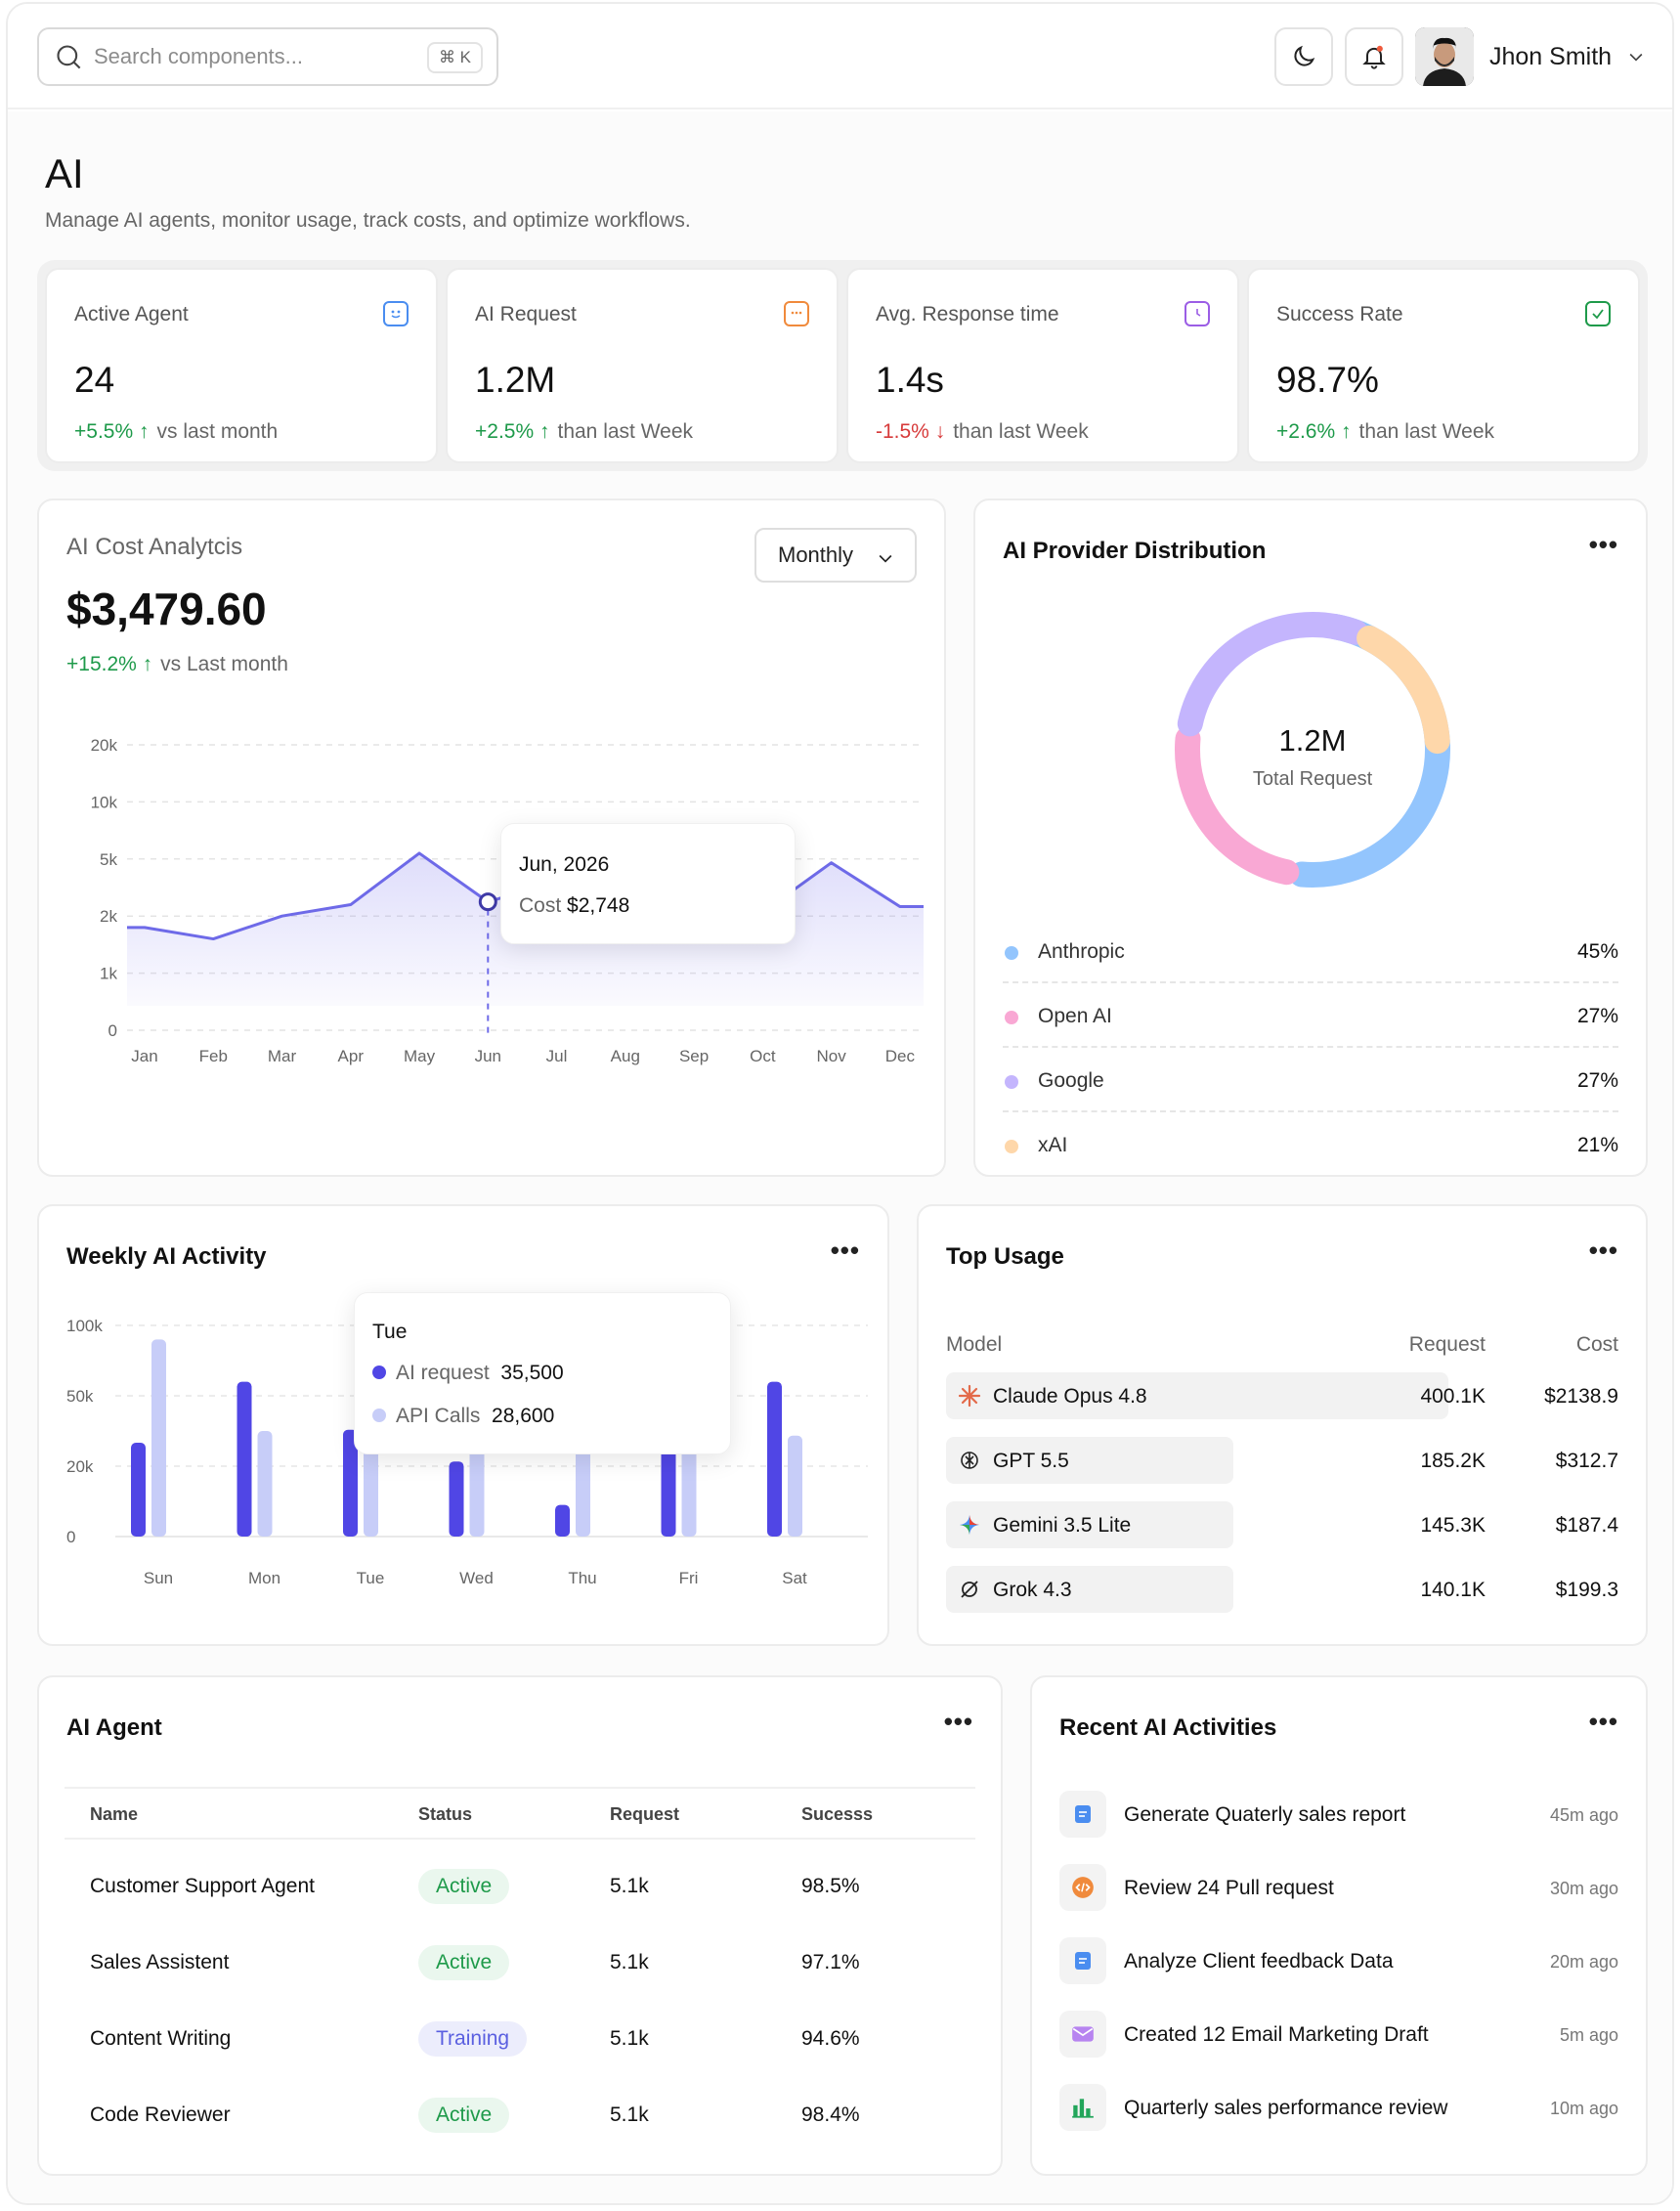 The width and height of the screenshot is (1680, 2211). Describe the element at coordinates (241, 365) in the screenshot. I see `stat-card-active-agent: Active Agent 24 +5.5% ↑ vs last month` at that location.